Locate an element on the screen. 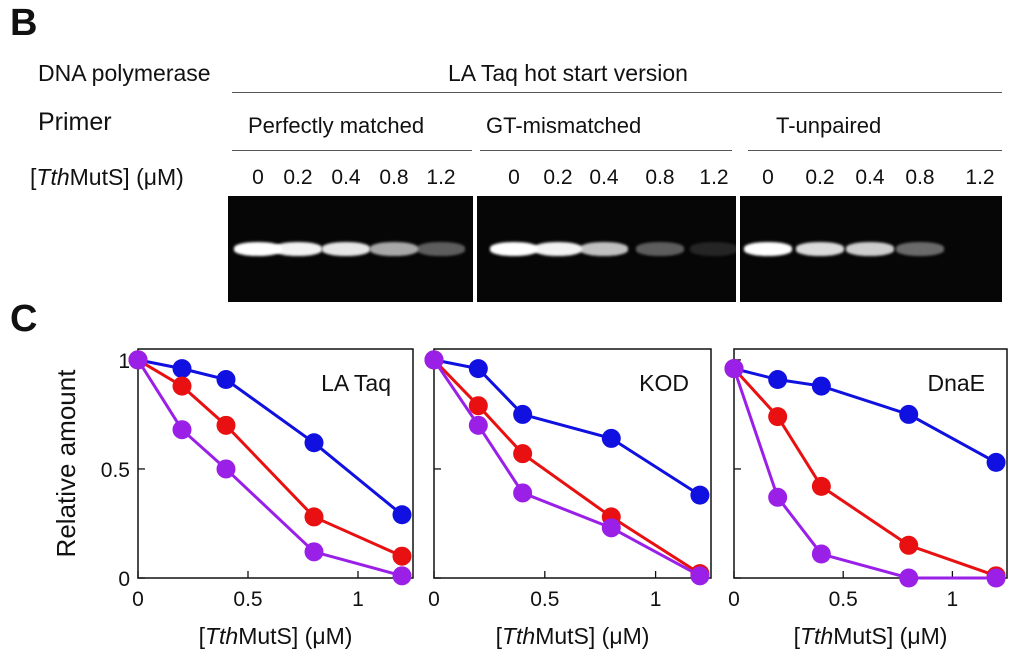 This screenshot has width=1024, height=663. chart-1: 0 0.5 1 KOD [TthMutS] (μM) is located at coordinates (568, 498).